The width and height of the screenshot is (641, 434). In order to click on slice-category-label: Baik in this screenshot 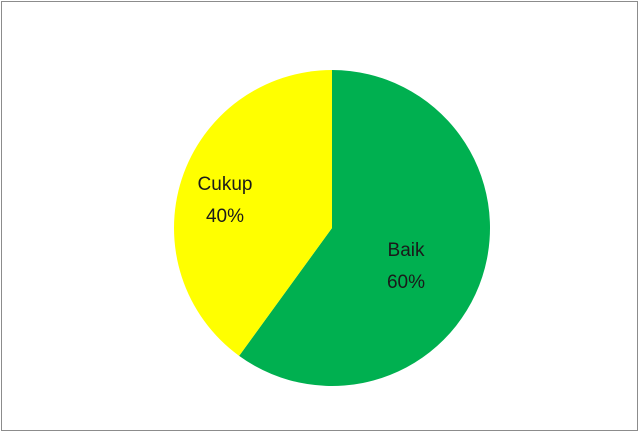, I will do `click(406, 250)`.